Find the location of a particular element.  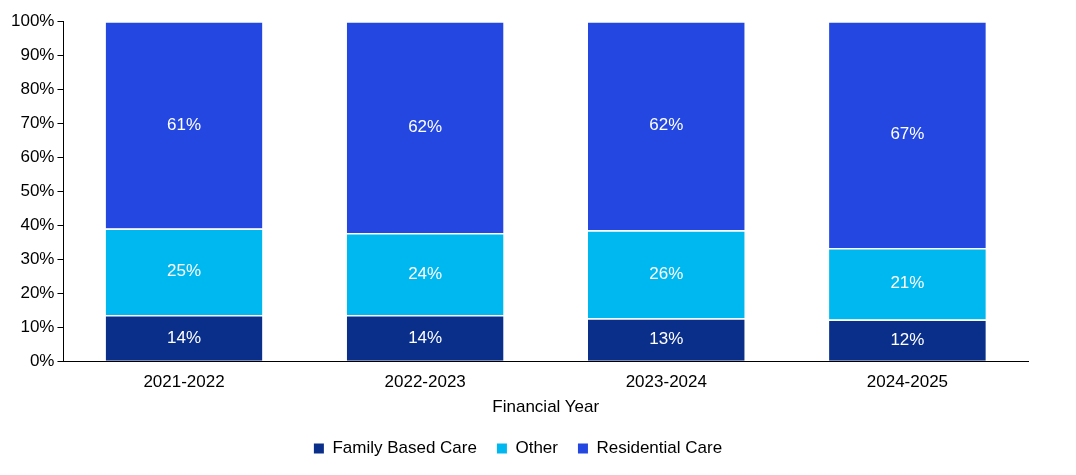

y-tick-label: 0% is located at coordinates (42, 360).